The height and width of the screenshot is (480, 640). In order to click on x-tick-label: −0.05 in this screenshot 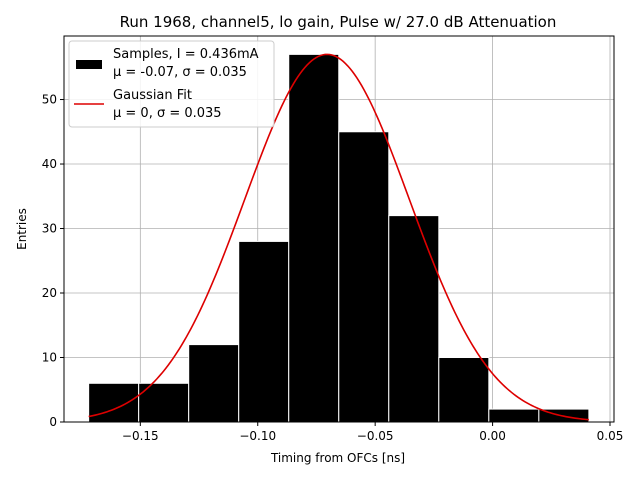, I will do `click(375, 436)`.